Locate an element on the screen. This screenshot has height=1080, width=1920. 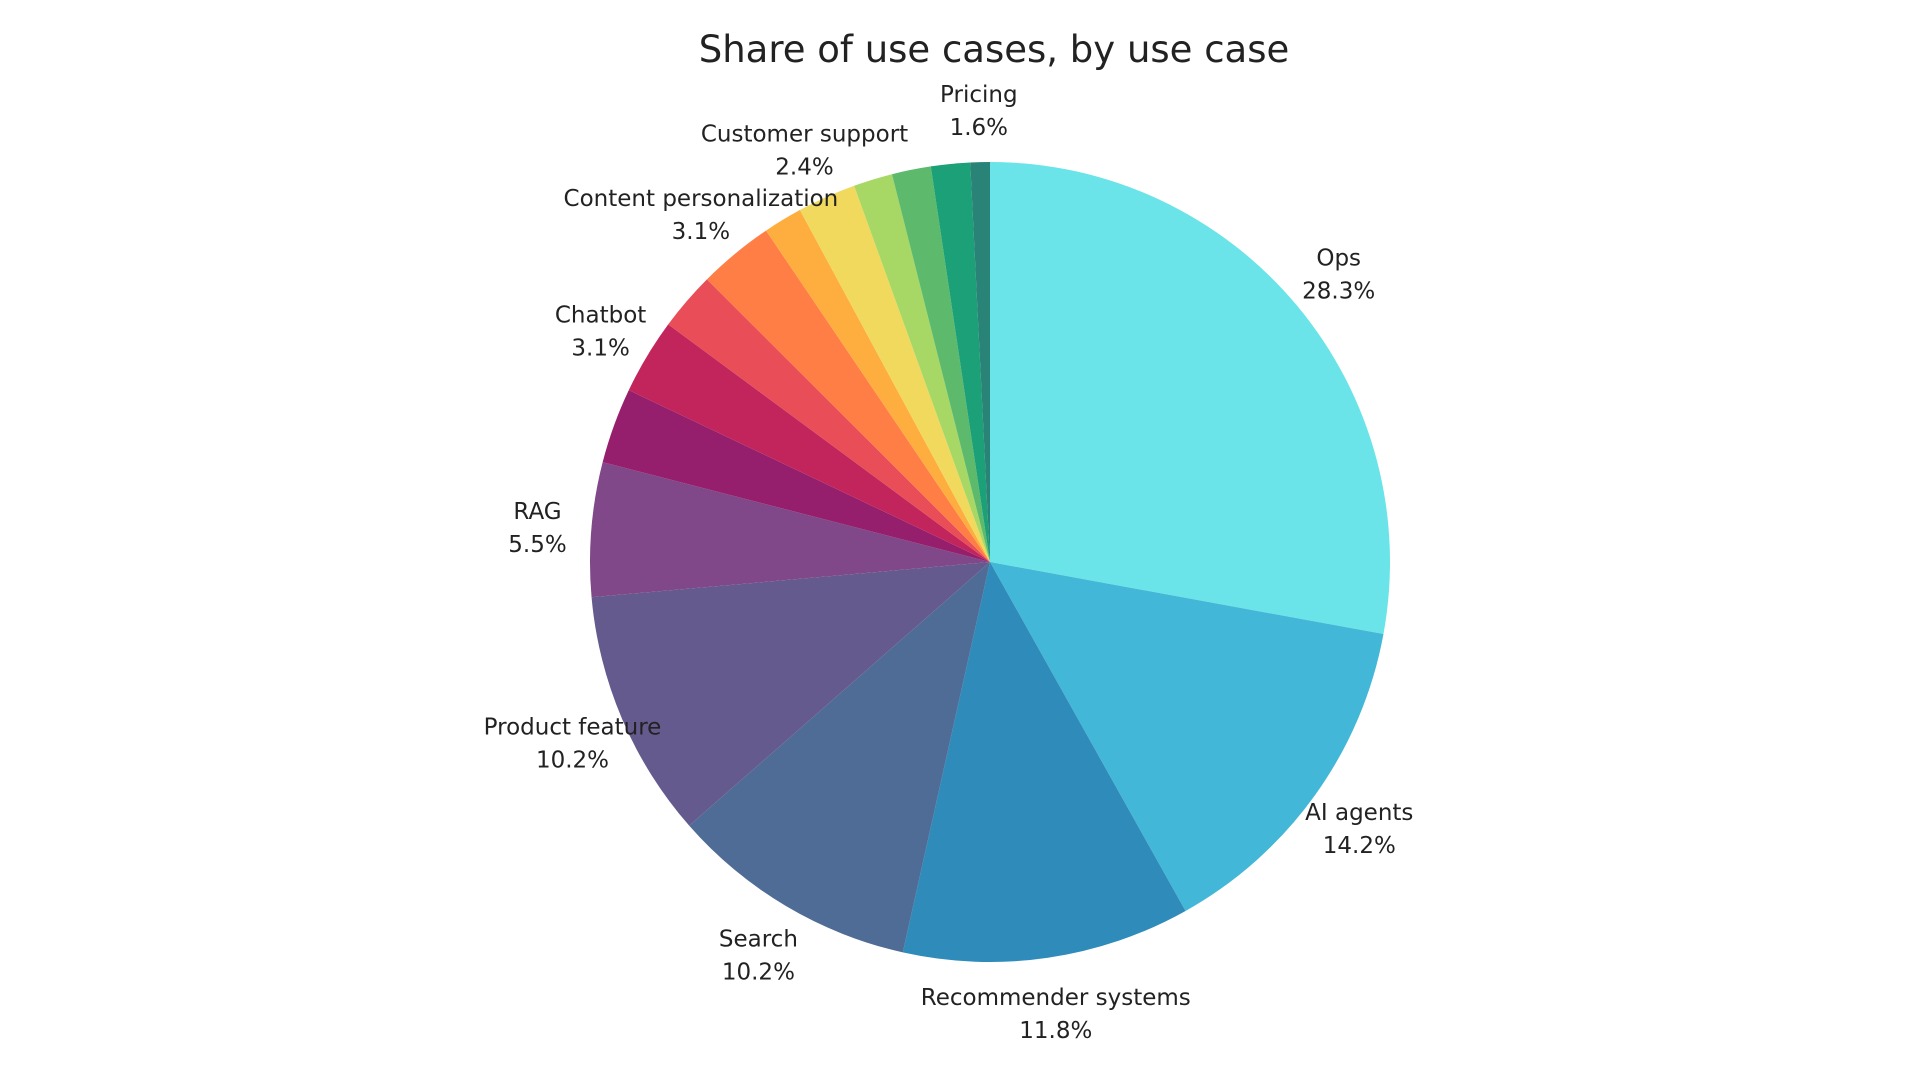
slice-label-name: Product feature is located at coordinates (573, 727).